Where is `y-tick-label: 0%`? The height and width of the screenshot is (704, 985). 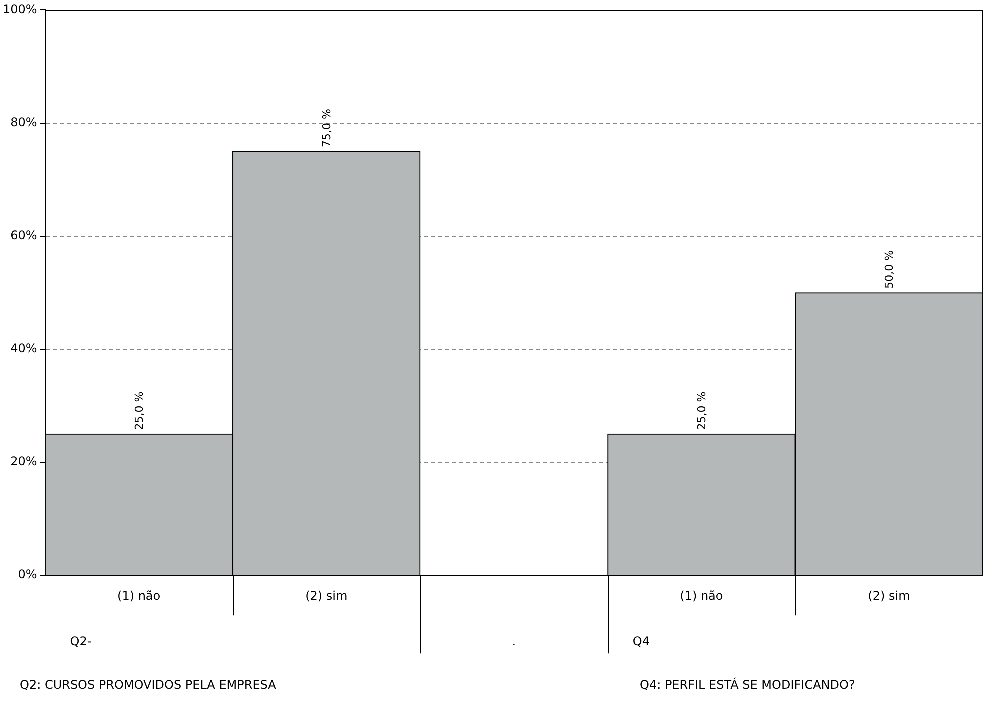
y-tick-label: 0% is located at coordinates (28, 575).